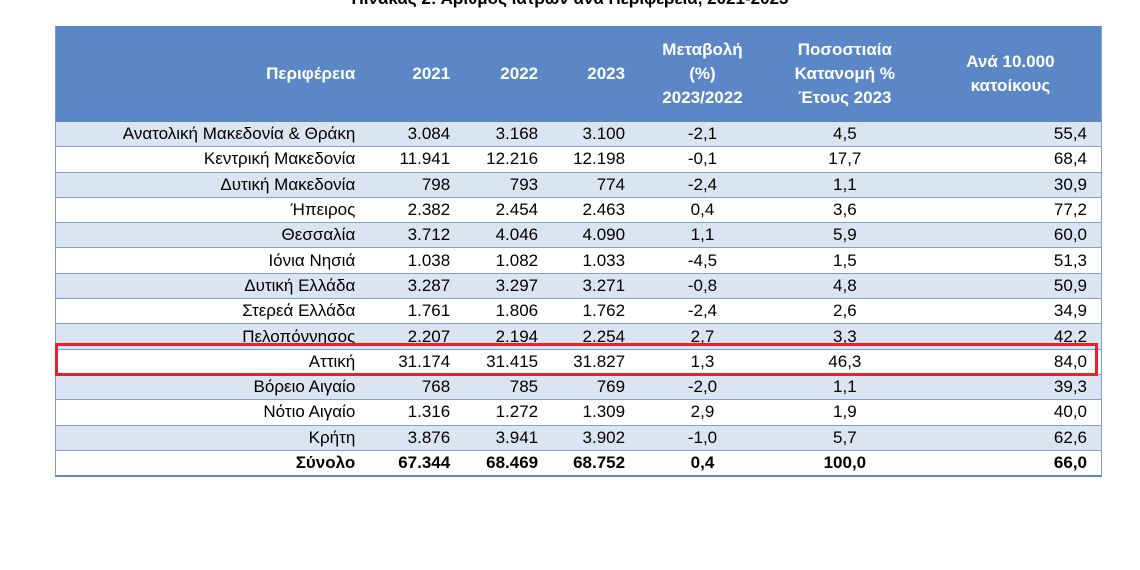 This screenshot has height=570, width=1140. I want to click on total-change: 0,4, so click(702, 464).